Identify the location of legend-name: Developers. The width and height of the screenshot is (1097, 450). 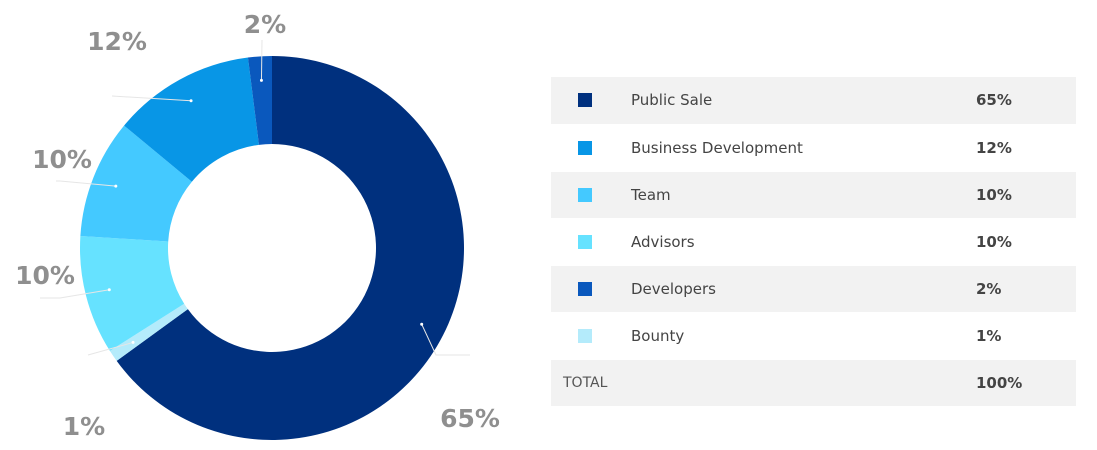
(803, 289).